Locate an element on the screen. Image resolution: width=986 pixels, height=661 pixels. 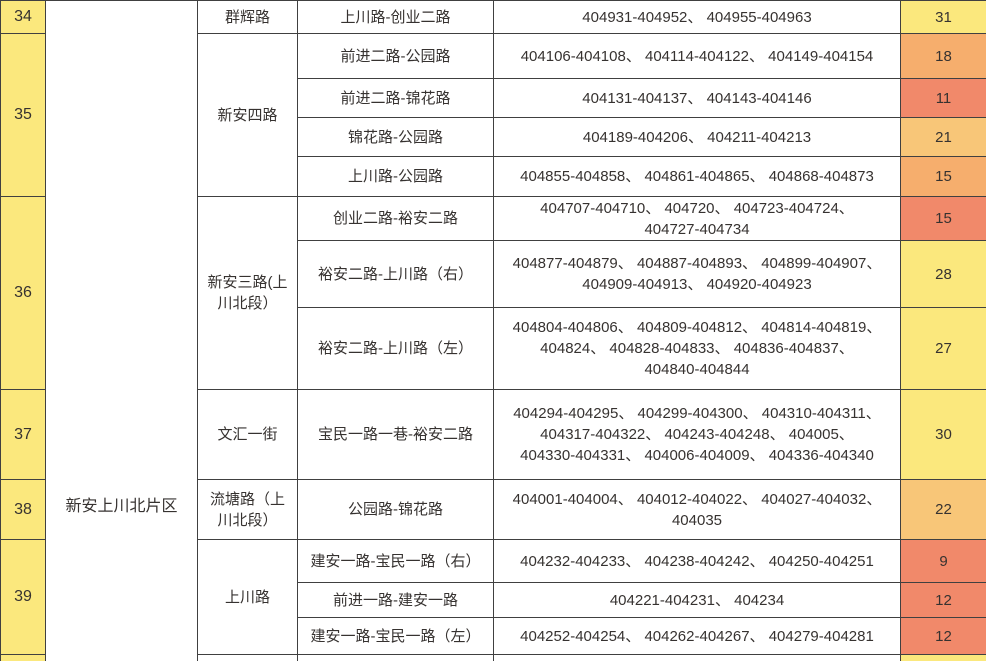
road-name-cell: 新安四路 is located at coordinates (247, 115).